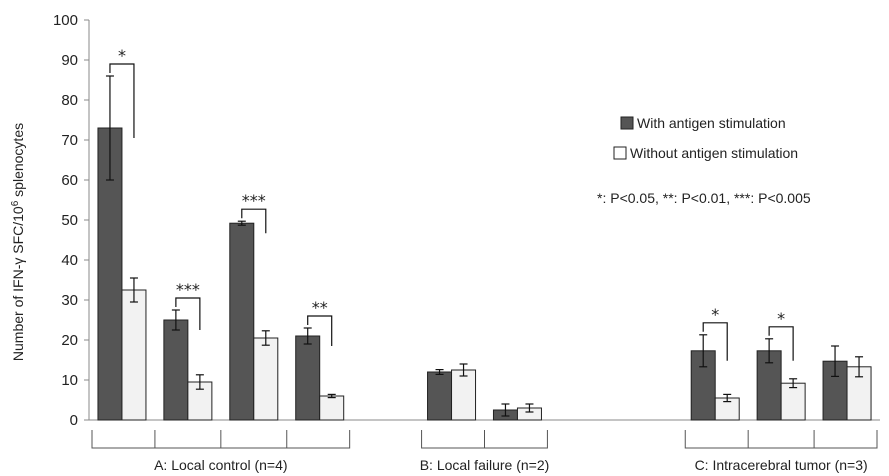 This screenshot has width=889, height=476. Describe the element at coordinates (485, 465) in the screenshot. I see `group-label: B: Local failure (n=2)` at that location.